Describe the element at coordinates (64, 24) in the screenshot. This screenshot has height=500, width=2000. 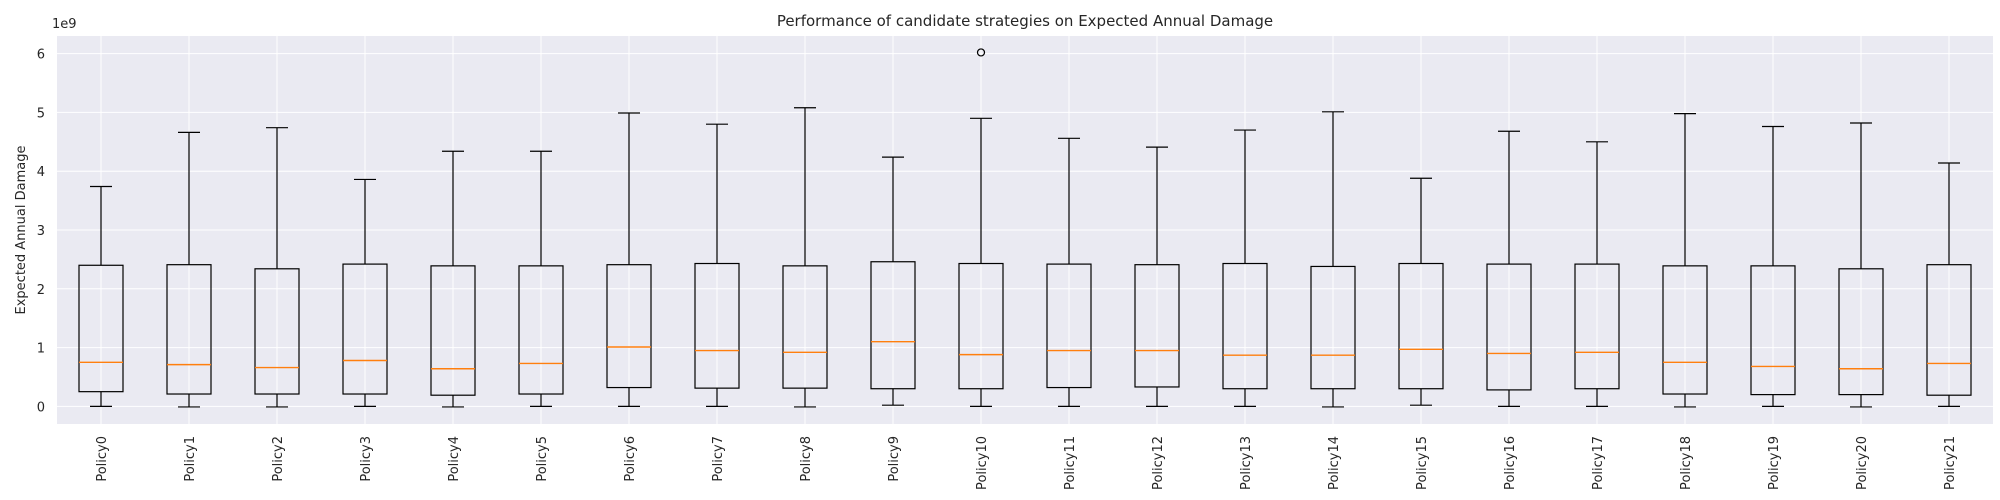
I see `y-axis-offset-label: 1e9` at that location.